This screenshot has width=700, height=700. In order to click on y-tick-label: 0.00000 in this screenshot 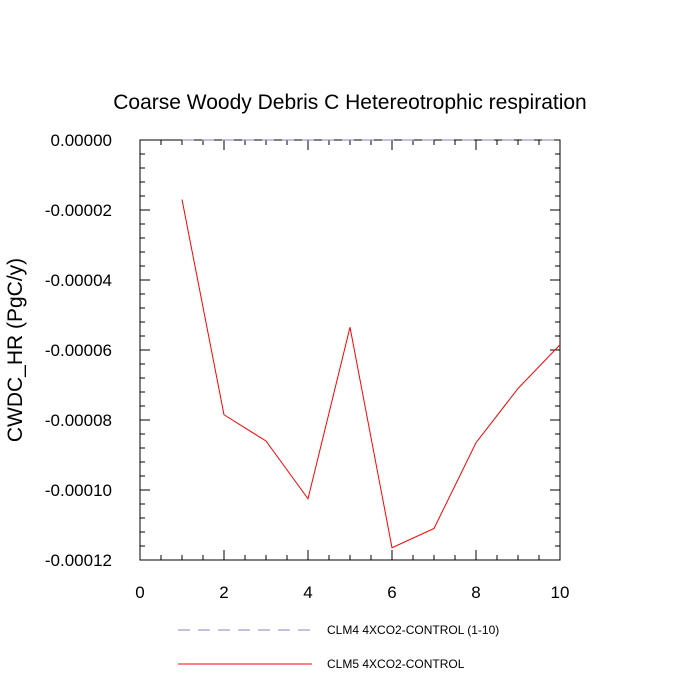, I will do `click(81, 140)`.